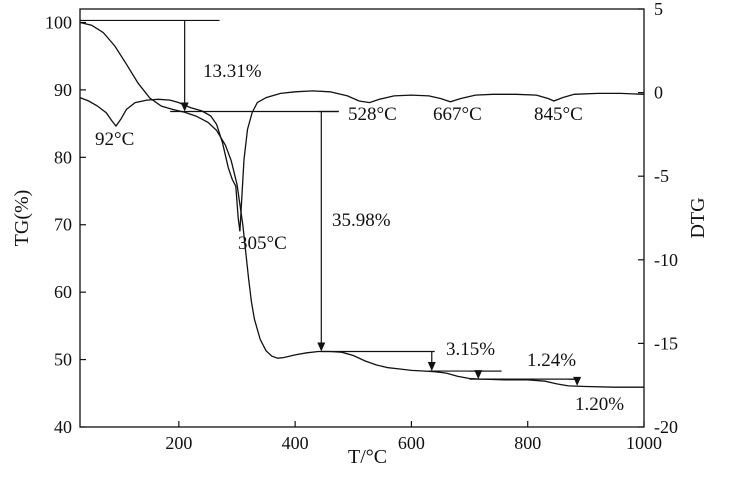  I want to click on peak-label-667: 667°C, so click(457, 114).